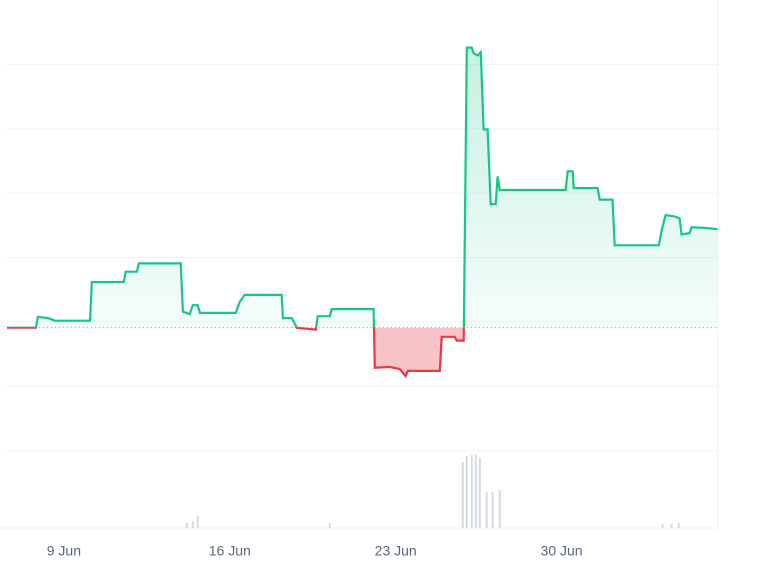 This screenshot has height=580, width=762. What do you see at coordinates (562, 551) in the screenshot?
I see `x-tick-label: 30 Jun` at bounding box center [562, 551].